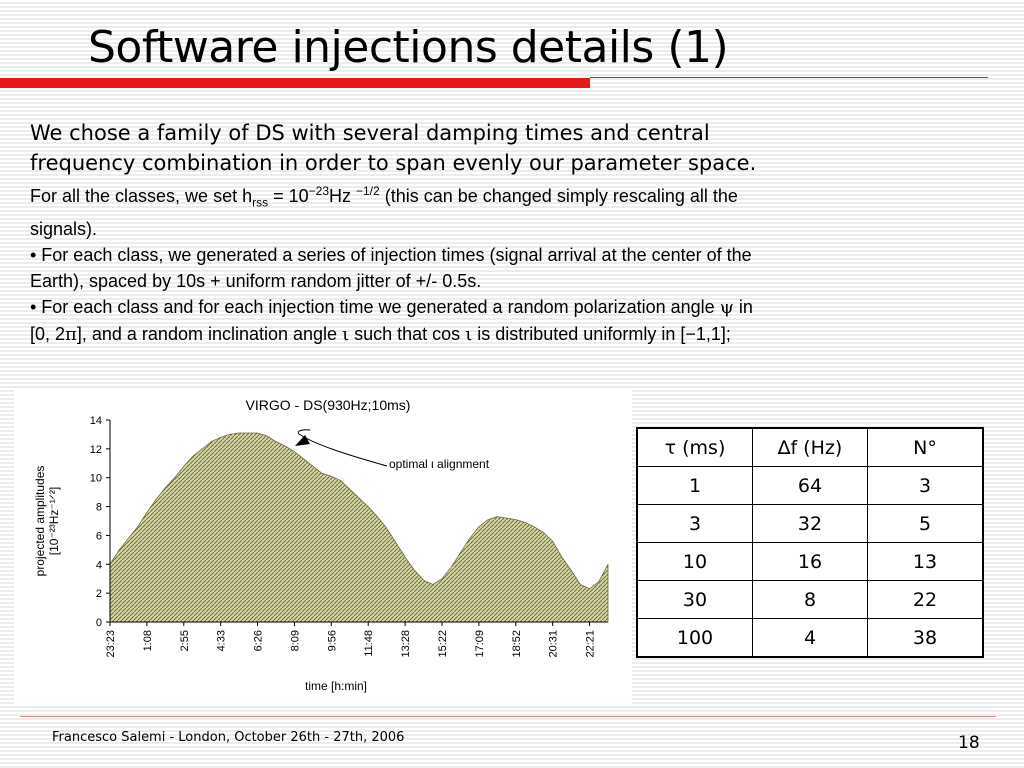 The width and height of the screenshot is (1024, 768). Describe the element at coordinates (99, 623) in the screenshot. I see `y-tick-label: 0` at that location.